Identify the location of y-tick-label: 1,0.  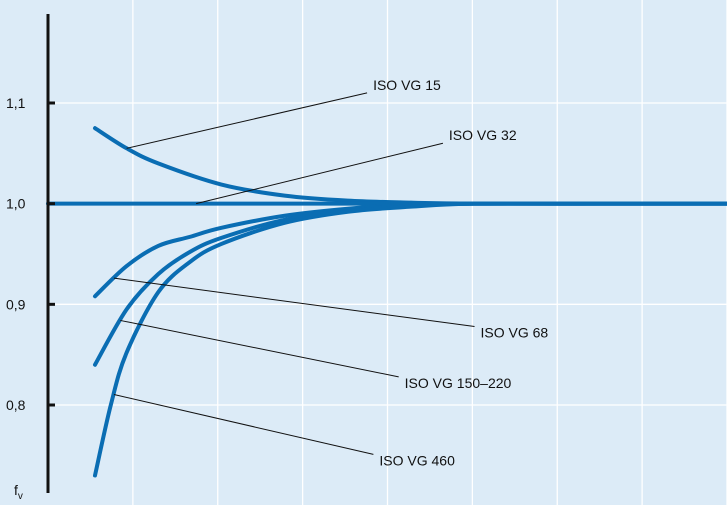
(16, 204).